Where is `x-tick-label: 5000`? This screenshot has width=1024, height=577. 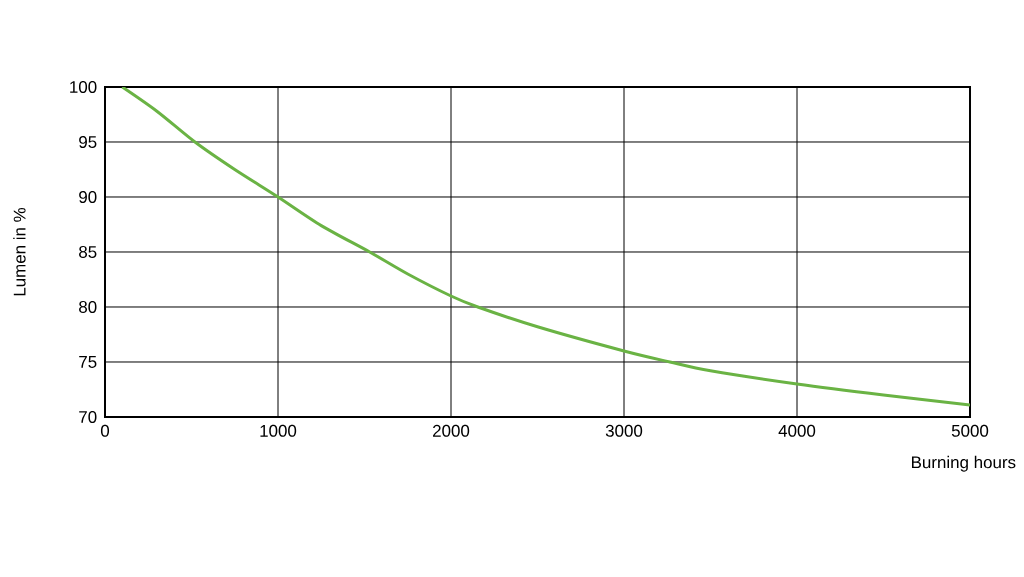
x-tick-label: 5000 is located at coordinates (970, 430).